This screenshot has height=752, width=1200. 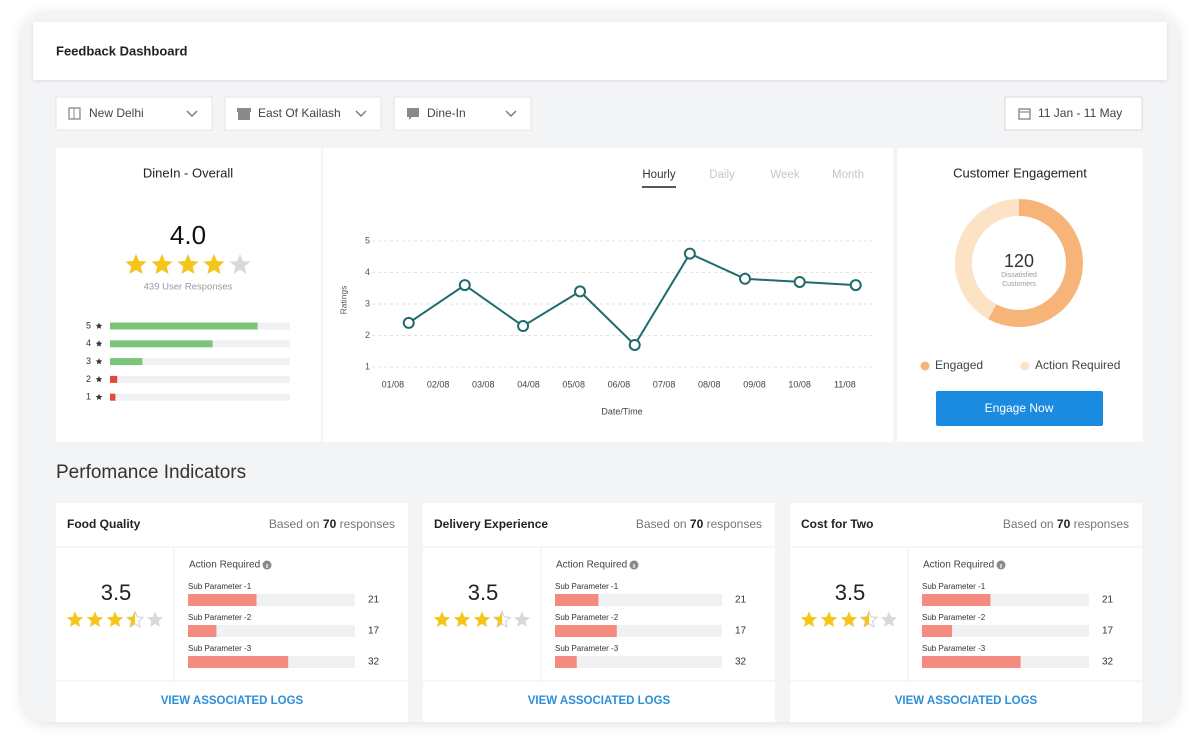 What do you see at coordinates (88, 397) in the screenshot?
I see `distribution-label: 1` at bounding box center [88, 397].